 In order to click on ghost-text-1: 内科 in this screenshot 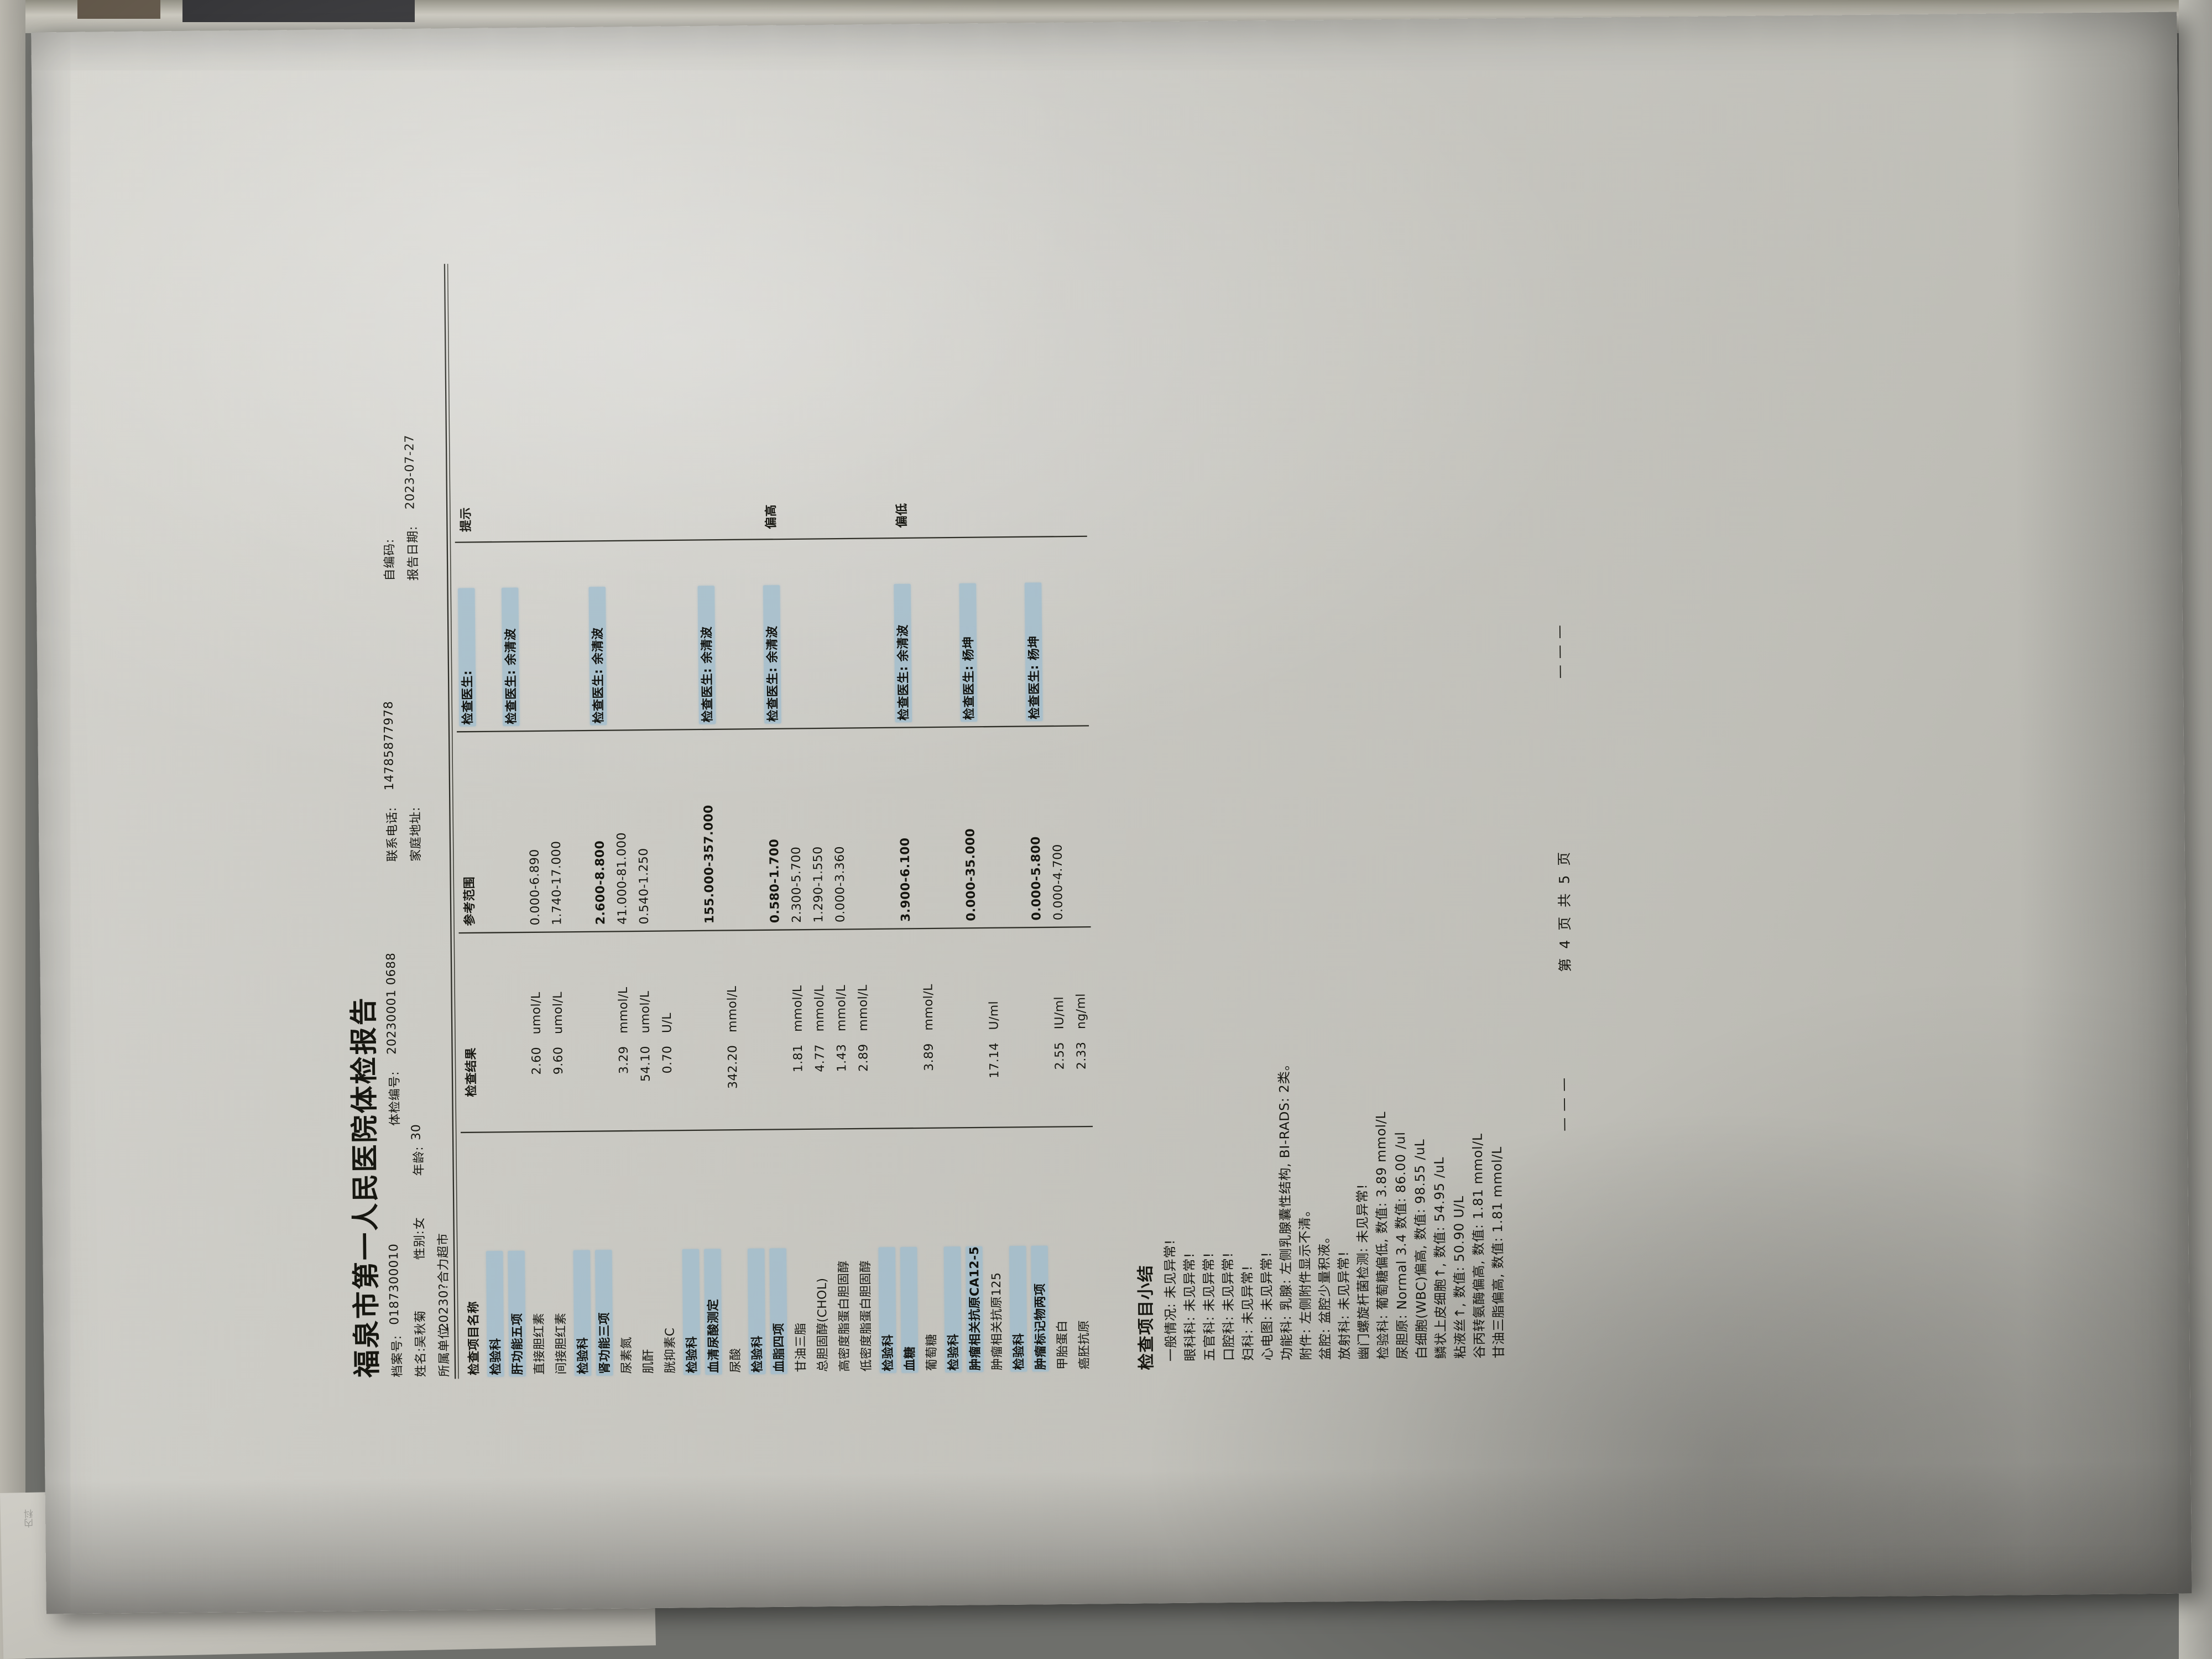, I will do `click(30, 1519)`.